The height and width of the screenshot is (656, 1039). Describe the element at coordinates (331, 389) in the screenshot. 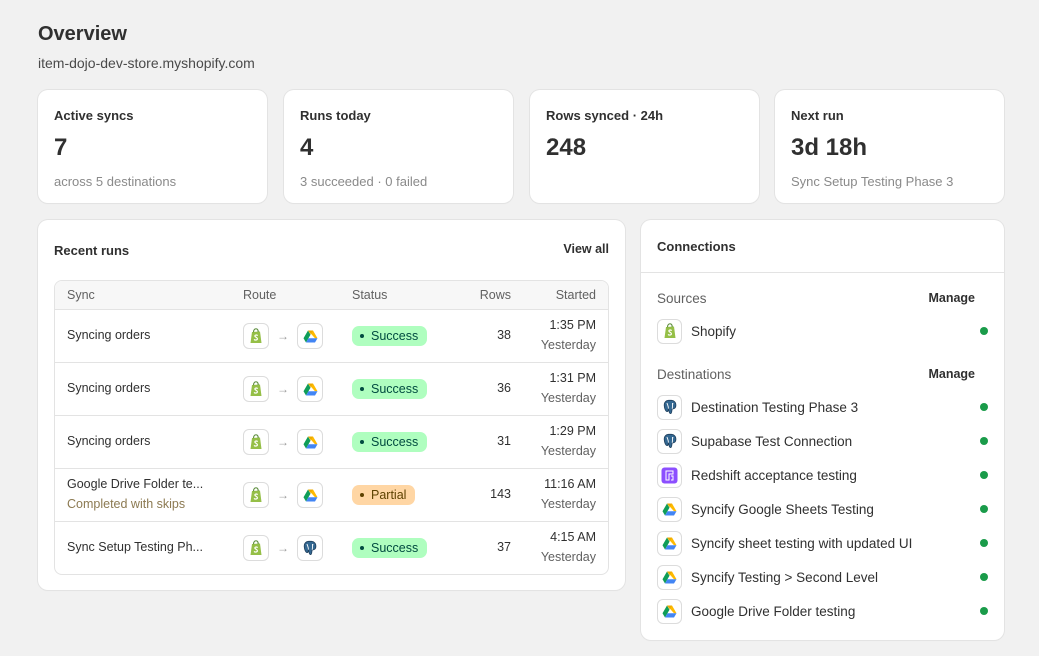

I see `table-row: Syncing orders → Success 36 1:31 PM Yesterday` at that location.